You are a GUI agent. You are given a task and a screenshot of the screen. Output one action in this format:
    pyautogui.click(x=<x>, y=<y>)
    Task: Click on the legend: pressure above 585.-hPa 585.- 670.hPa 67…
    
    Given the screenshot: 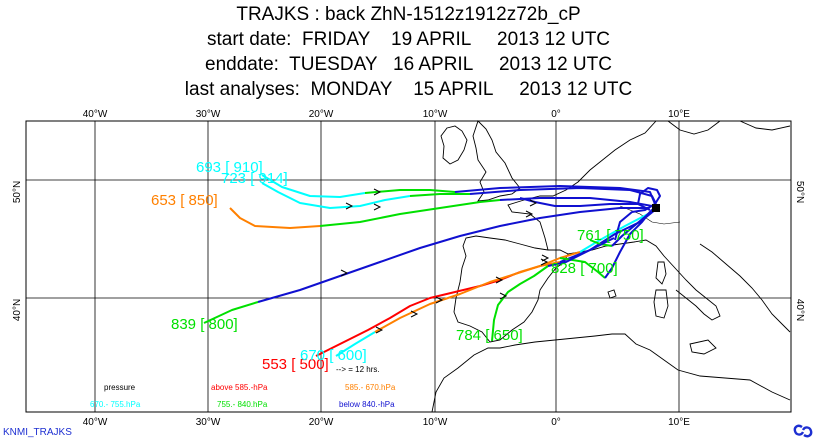 What is the action you would take?
    pyautogui.click(x=243, y=396)
    